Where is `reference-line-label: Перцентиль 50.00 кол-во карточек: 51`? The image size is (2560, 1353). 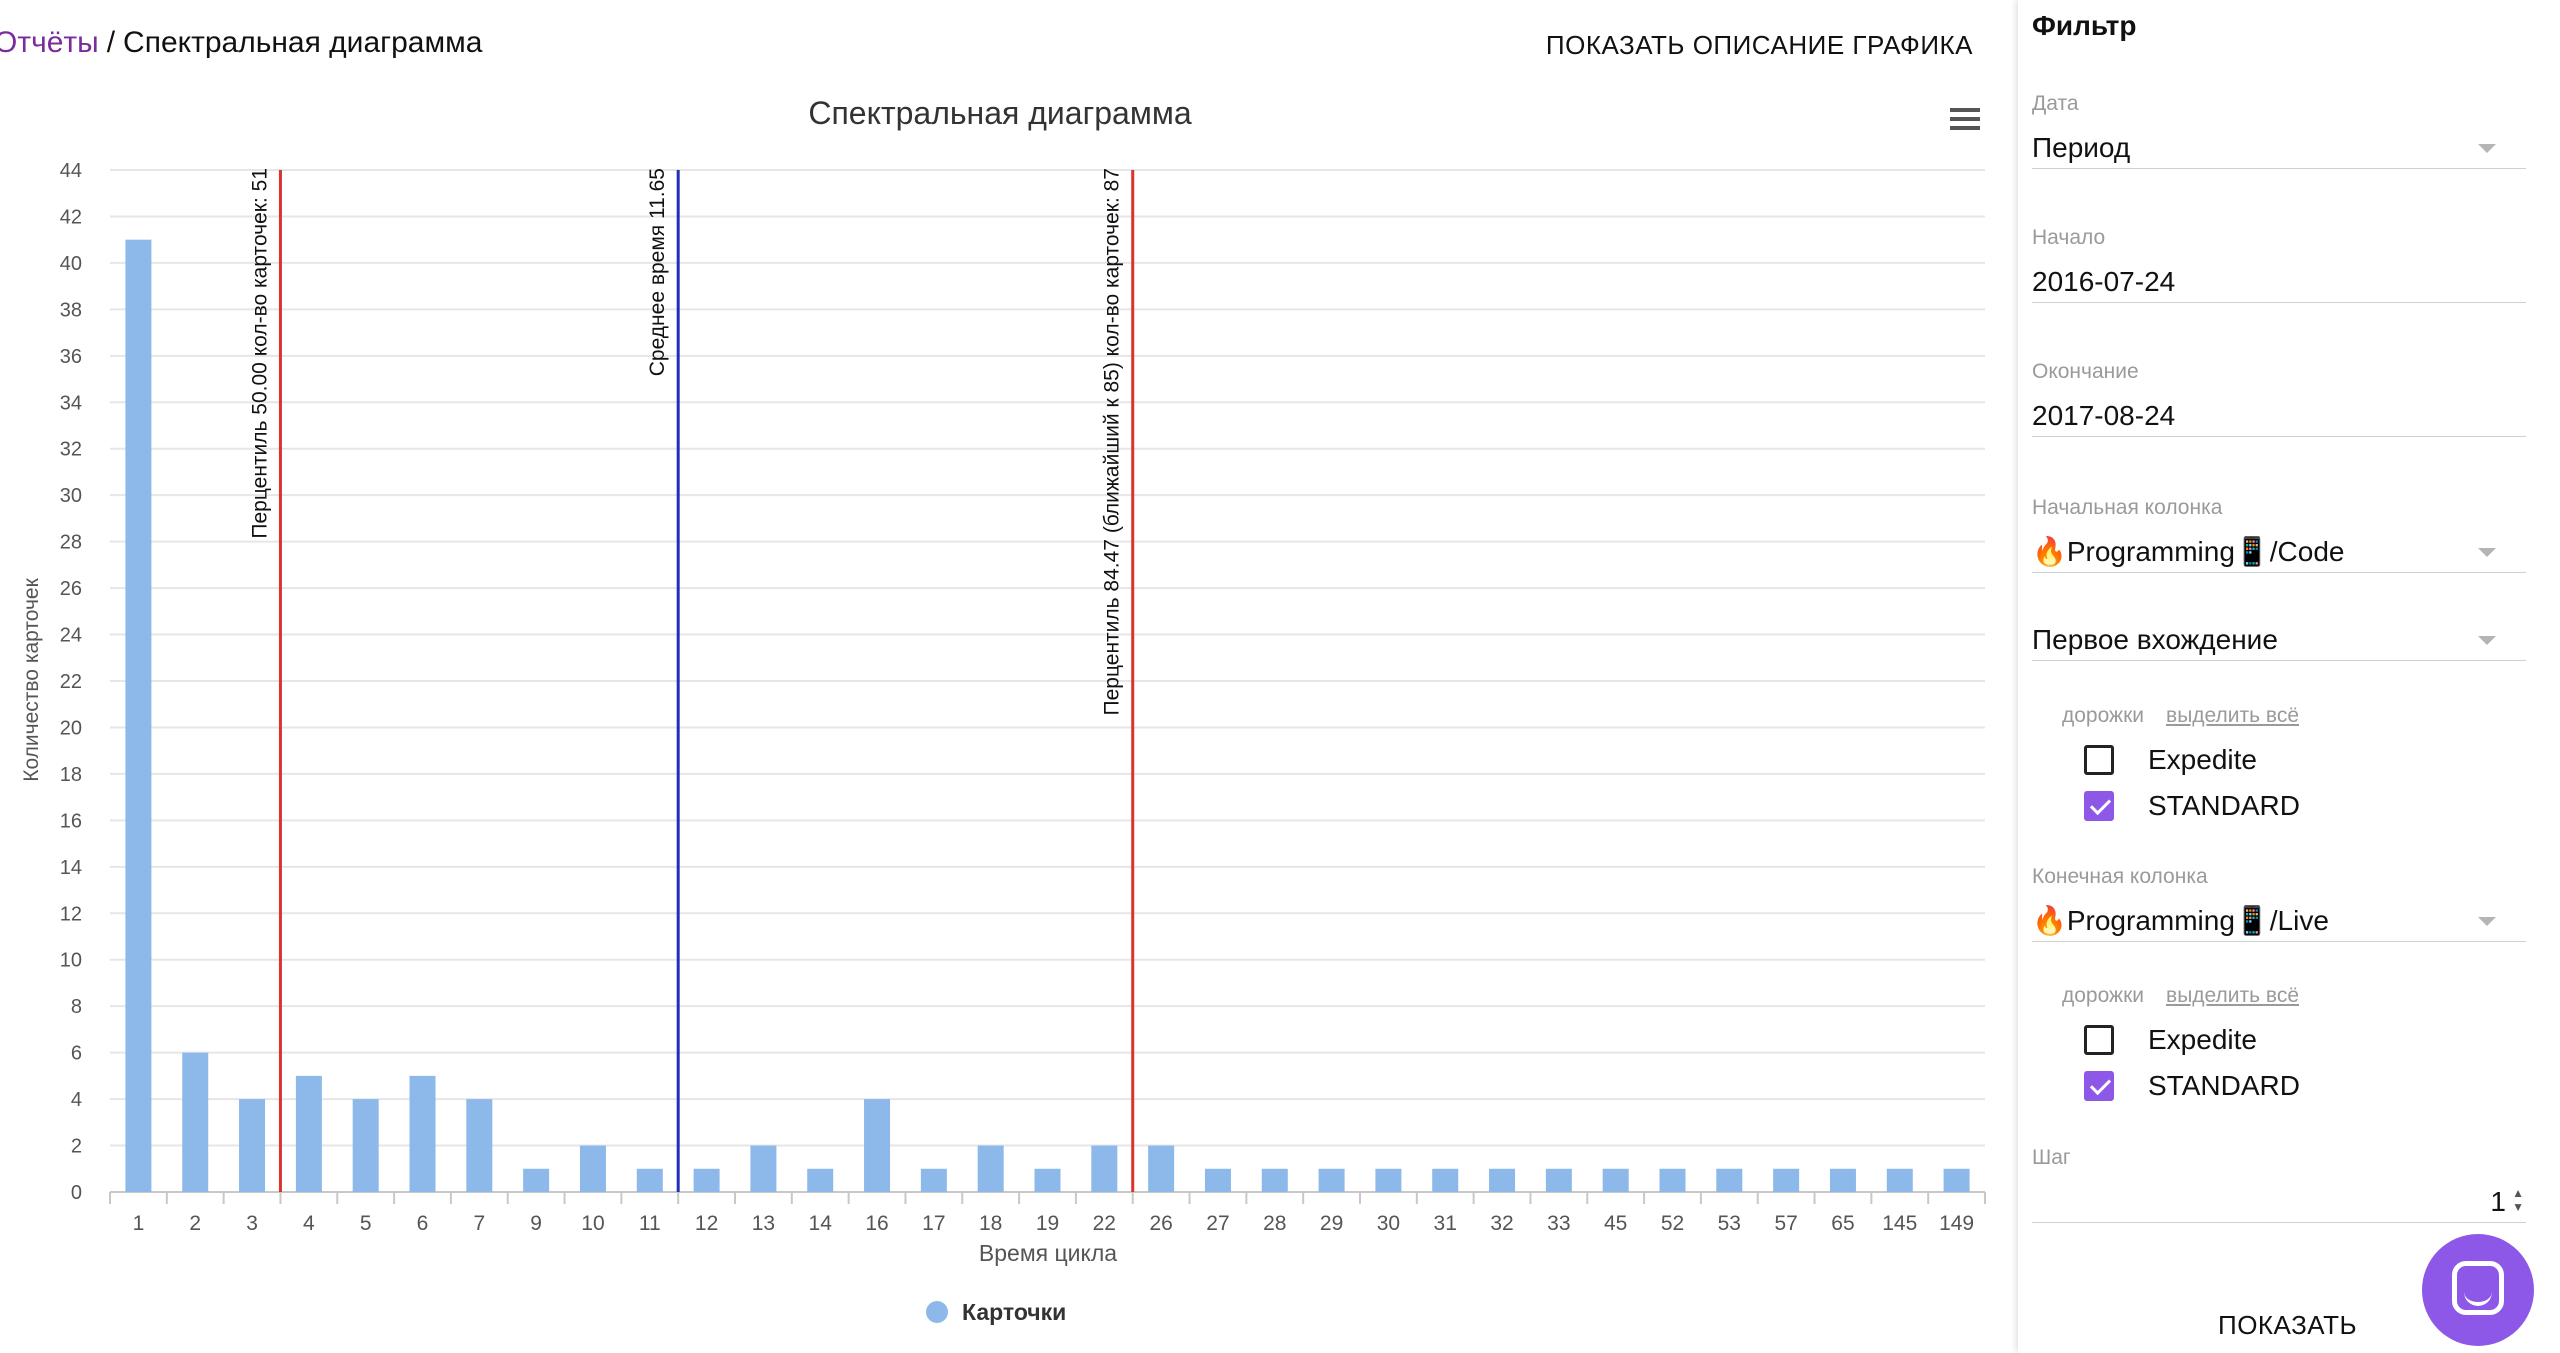
reference-line-label: Перцентиль 50.00 кол-во карточек: 51 is located at coordinates (259, 353).